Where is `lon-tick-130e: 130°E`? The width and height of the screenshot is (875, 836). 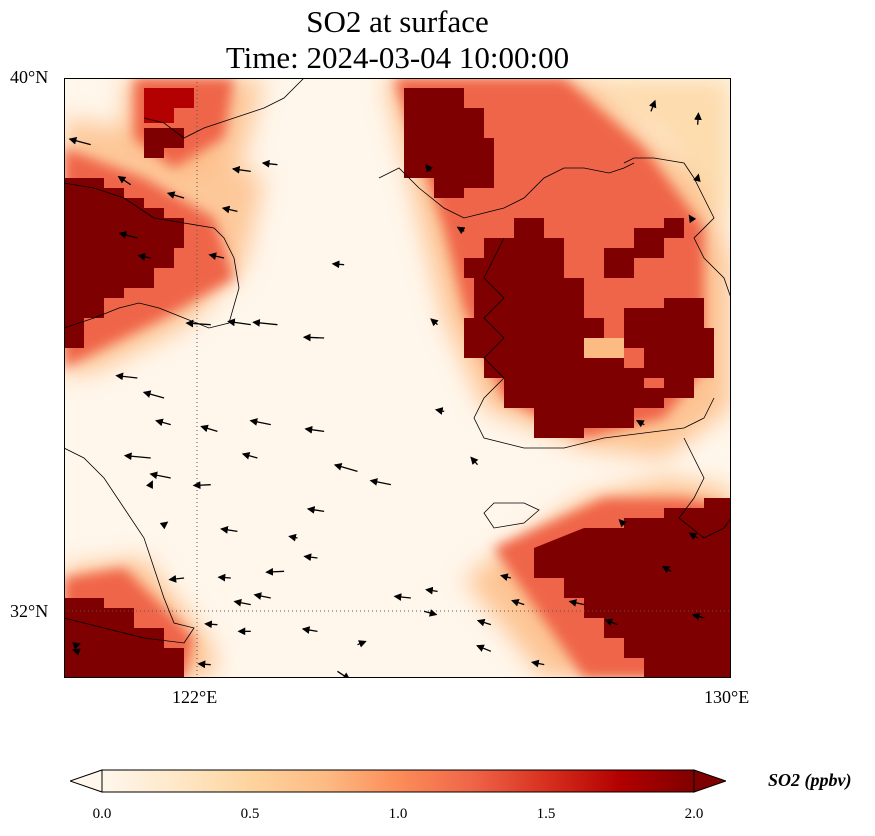
lon-tick-130e: 130°E is located at coordinates (727, 697).